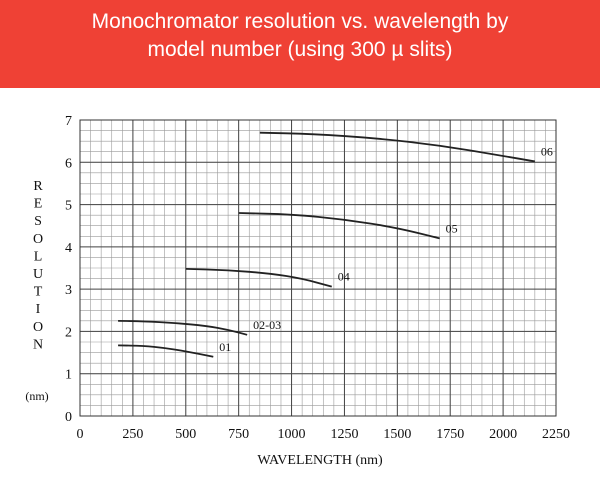 The image size is (600, 492). Describe the element at coordinates (238, 434) in the screenshot. I see `x-tick-label: 750` at that location.